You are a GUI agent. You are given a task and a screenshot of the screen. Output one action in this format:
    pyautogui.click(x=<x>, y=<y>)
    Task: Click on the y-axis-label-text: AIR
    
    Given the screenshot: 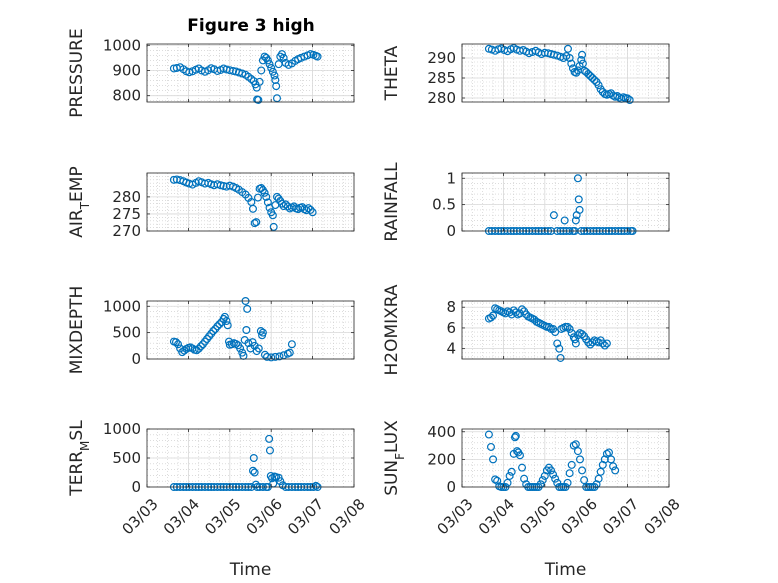 What is the action you would take?
    pyautogui.click(x=77, y=223)
    